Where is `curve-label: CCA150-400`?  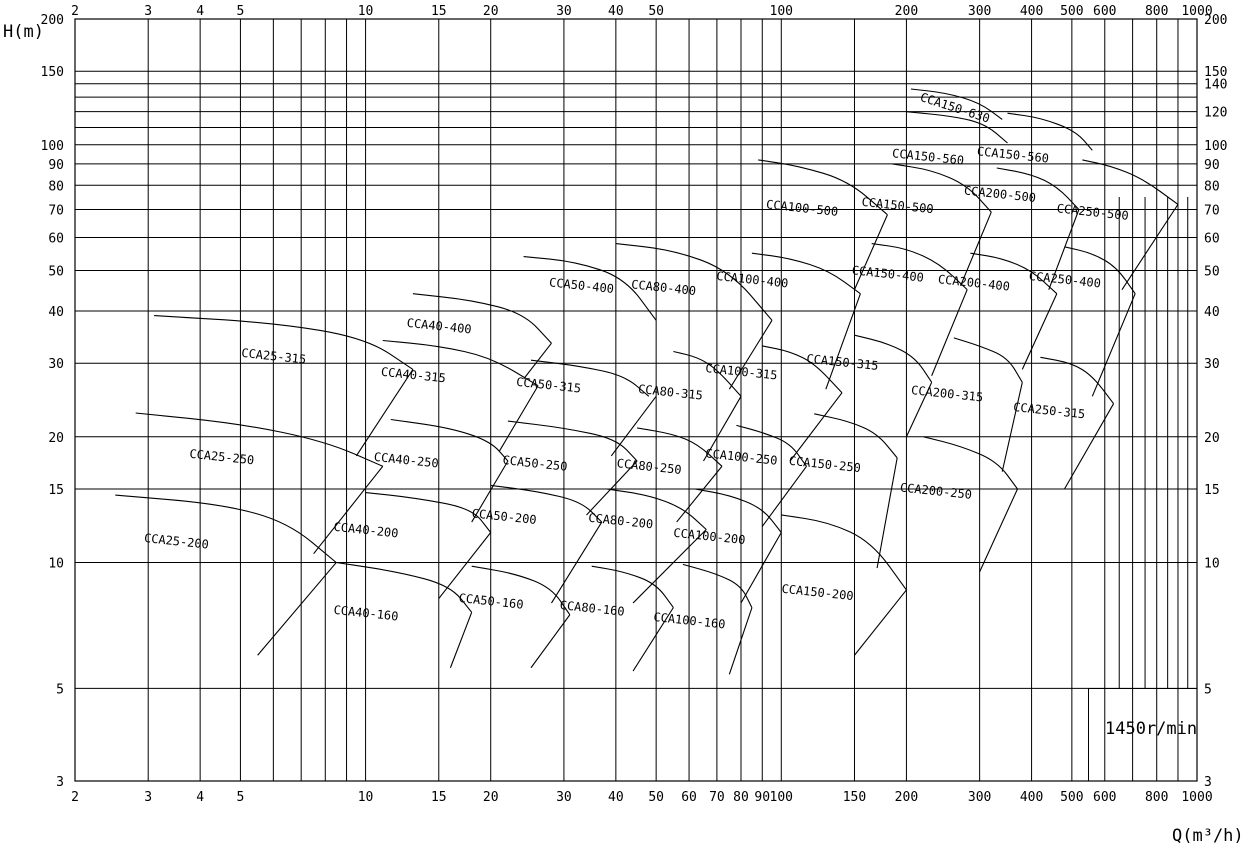 curve-label: CCA150-400 is located at coordinates (887, 273).